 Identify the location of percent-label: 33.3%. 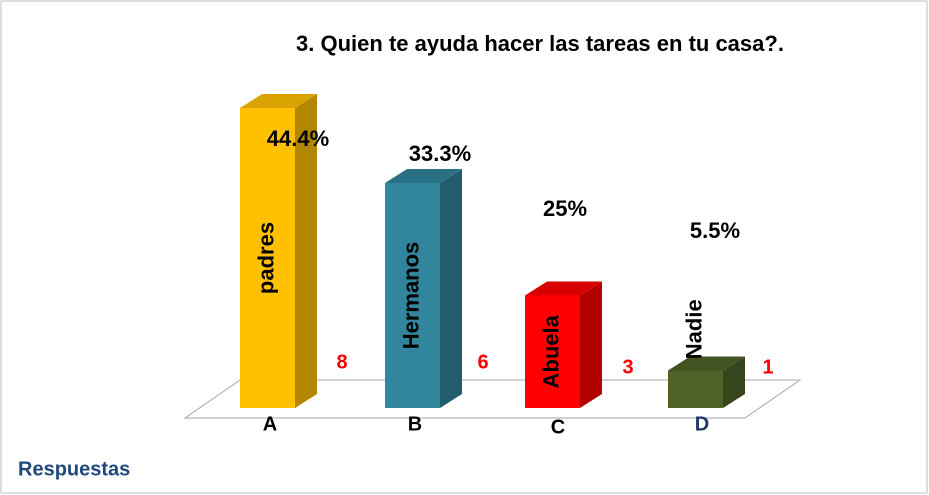
(440, 153).